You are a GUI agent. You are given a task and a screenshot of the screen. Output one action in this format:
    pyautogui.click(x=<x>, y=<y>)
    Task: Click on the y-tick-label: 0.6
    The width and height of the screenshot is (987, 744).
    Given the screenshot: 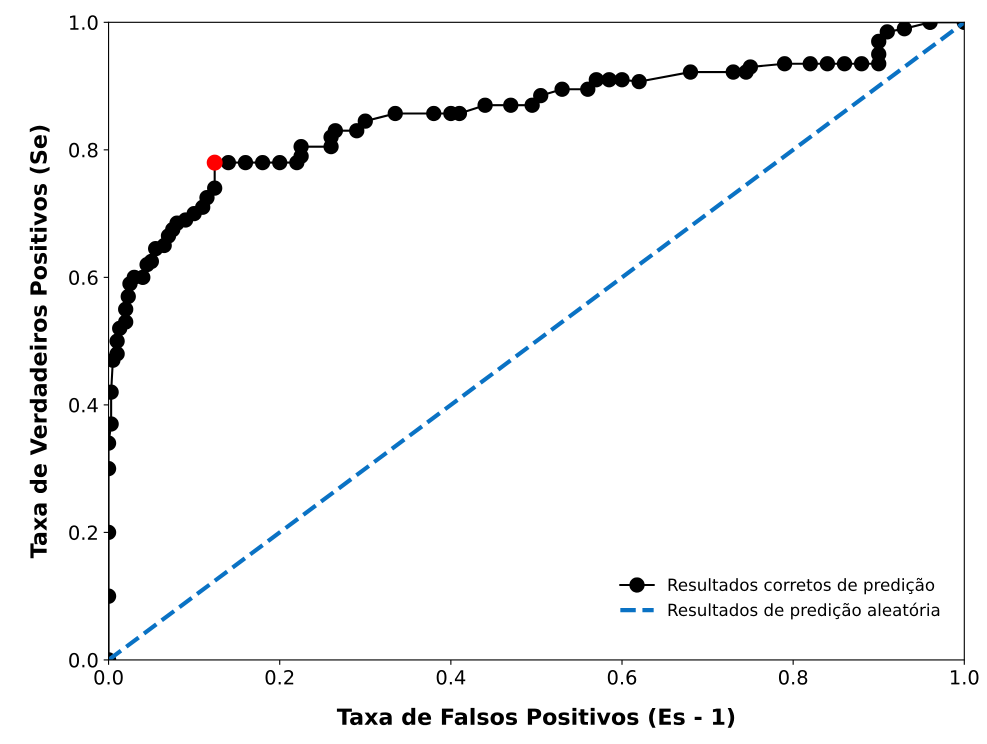 What is the action you would take?
    pyautogui.click(x=83, y=278)
    